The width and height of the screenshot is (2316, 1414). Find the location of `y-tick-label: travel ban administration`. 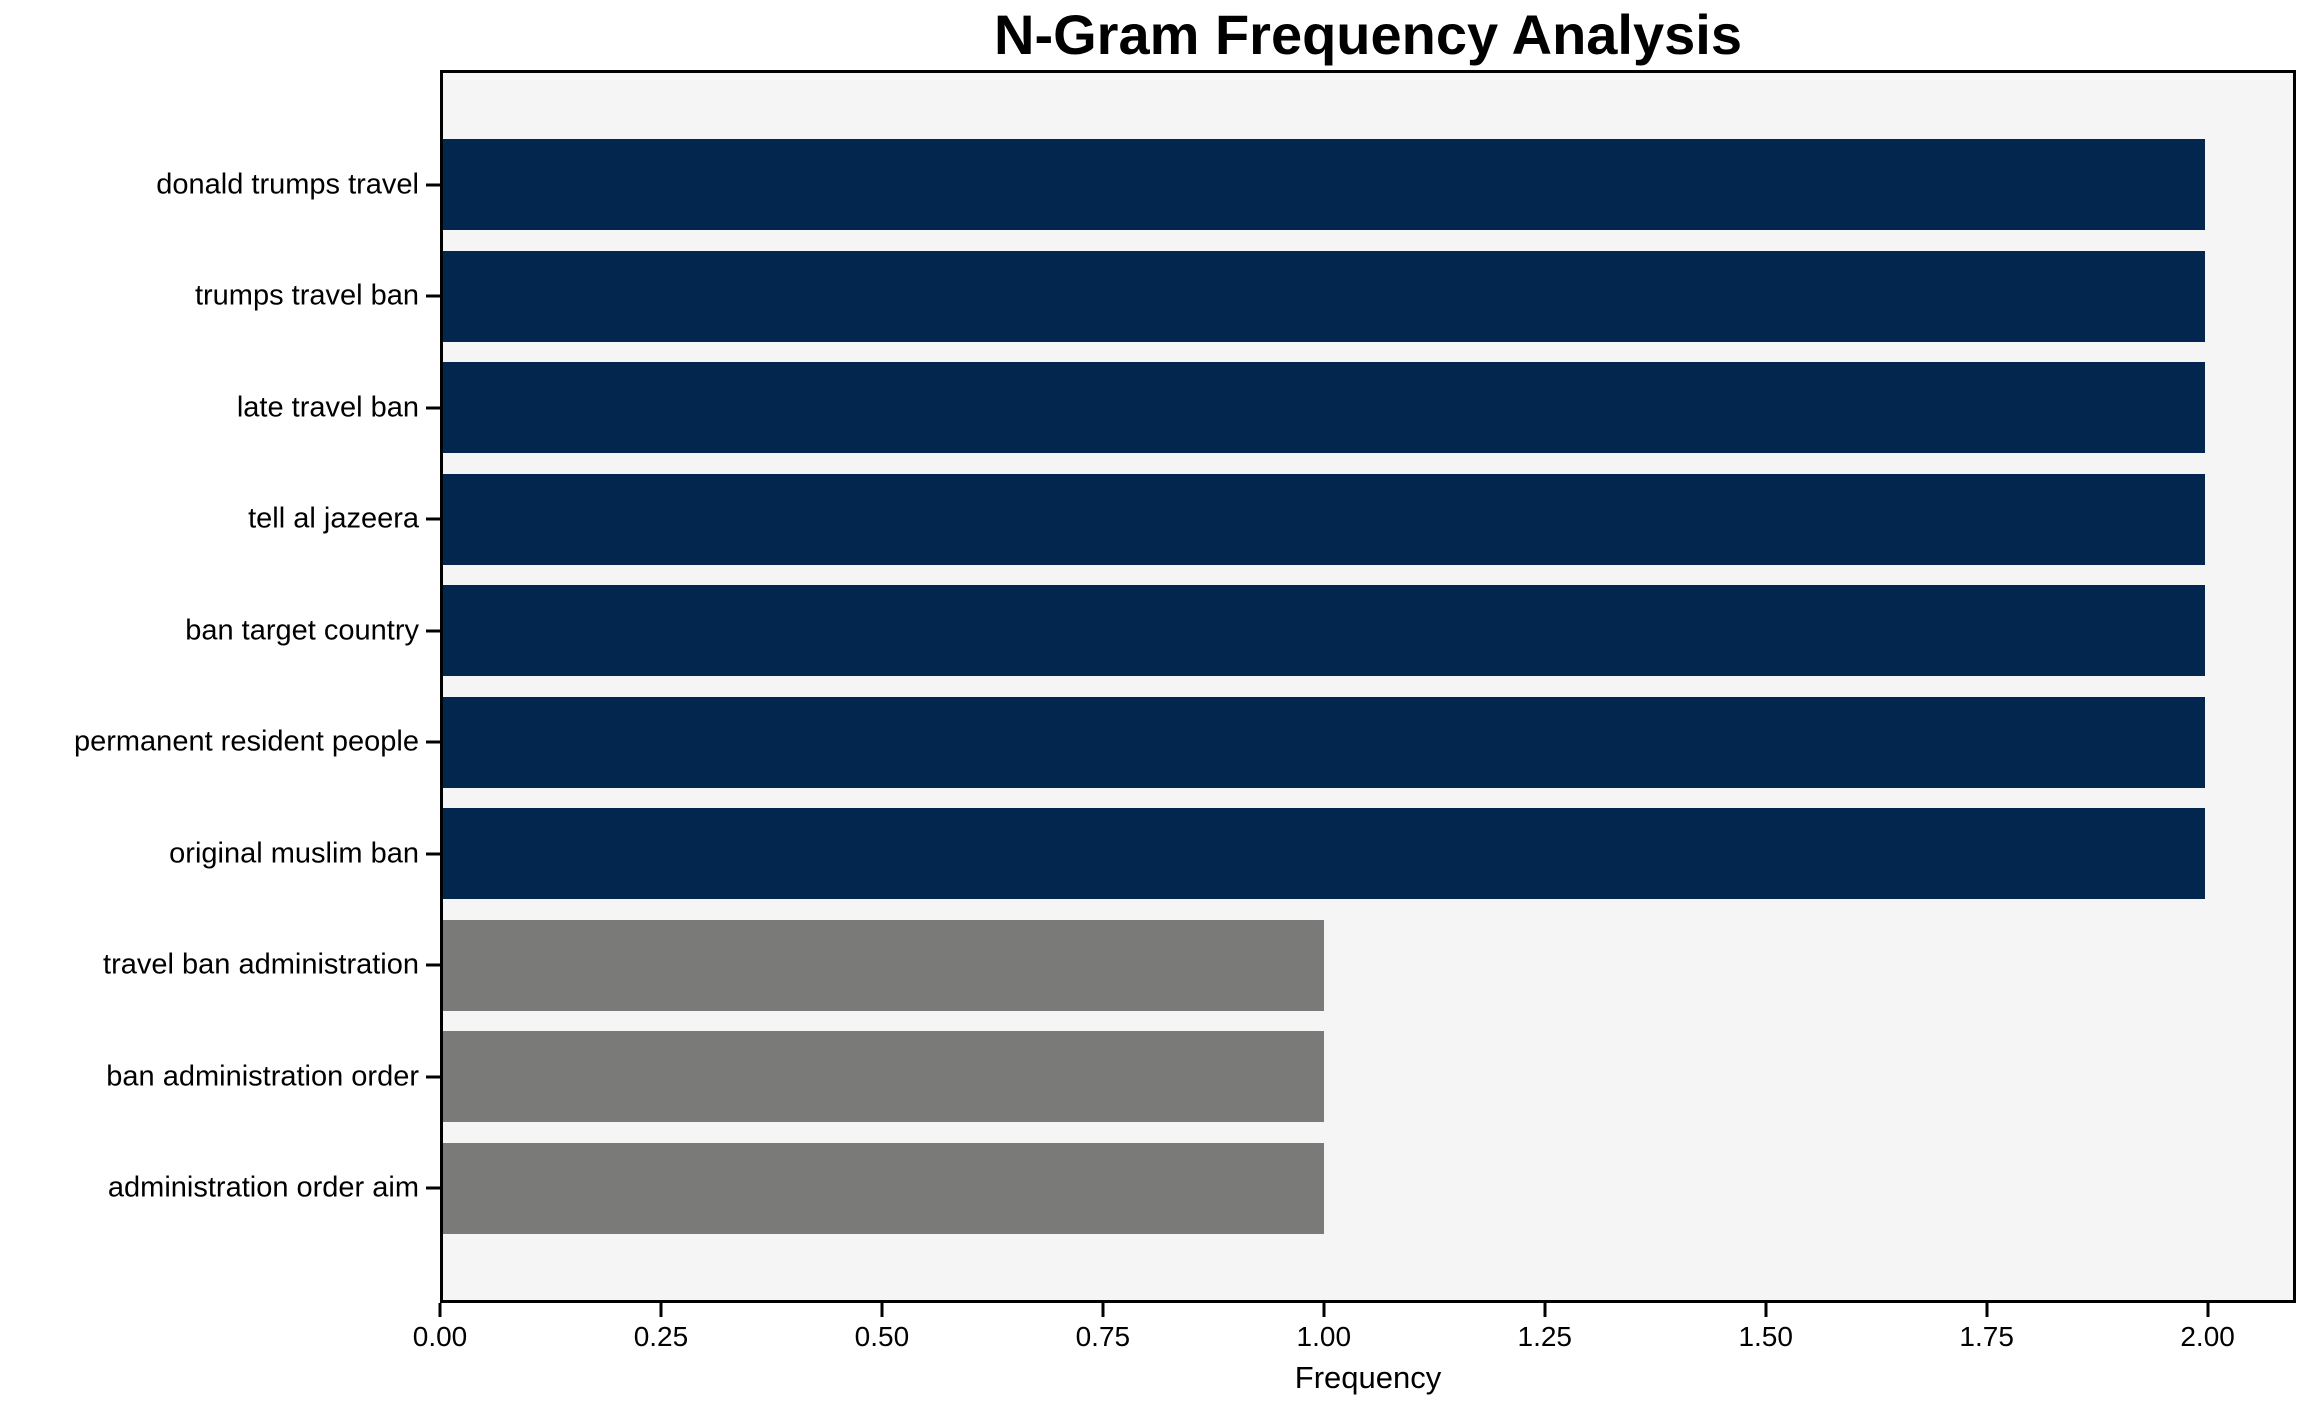

y-tick-label: travel ban administration is located at coordinates (261, 964).